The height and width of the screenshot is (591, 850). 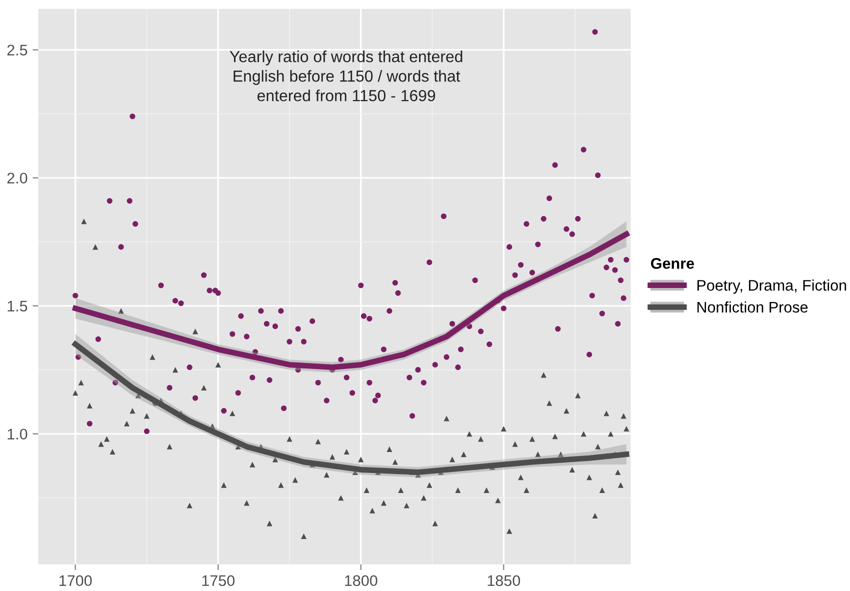 What do you see at coordinates (218, 580) in the screenshot?
I see `x-tick-label: 1750` at bounding box center [218, 580].